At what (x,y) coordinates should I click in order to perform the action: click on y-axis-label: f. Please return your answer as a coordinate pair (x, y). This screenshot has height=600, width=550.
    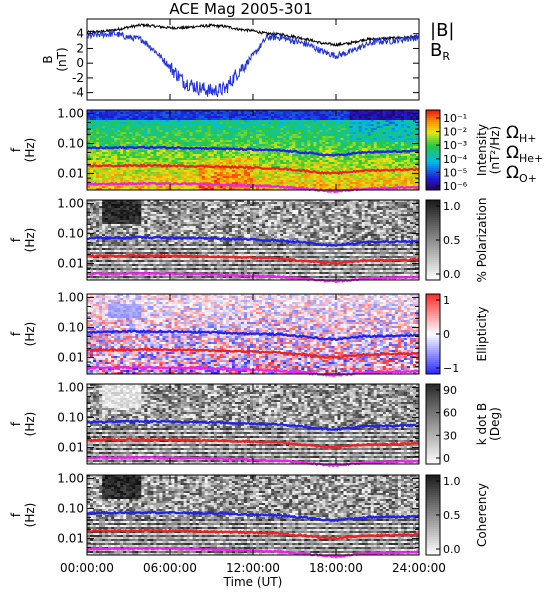
    Looking at the image, I should click on (16, 149).